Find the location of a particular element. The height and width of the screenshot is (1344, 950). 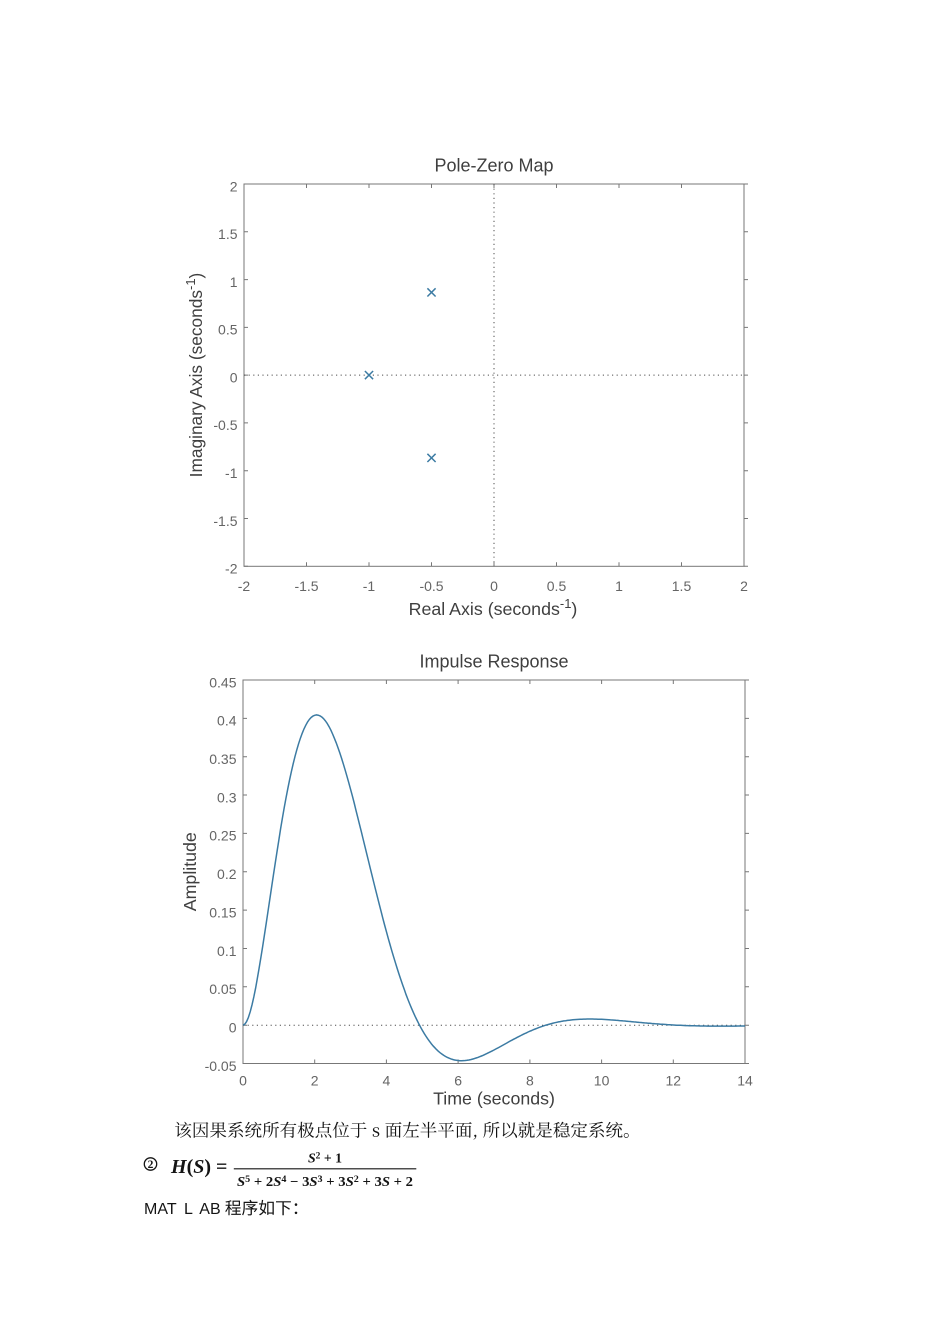

svg-text: Imaginary Axis (seconds-1) is located at coordinates (194, 375).